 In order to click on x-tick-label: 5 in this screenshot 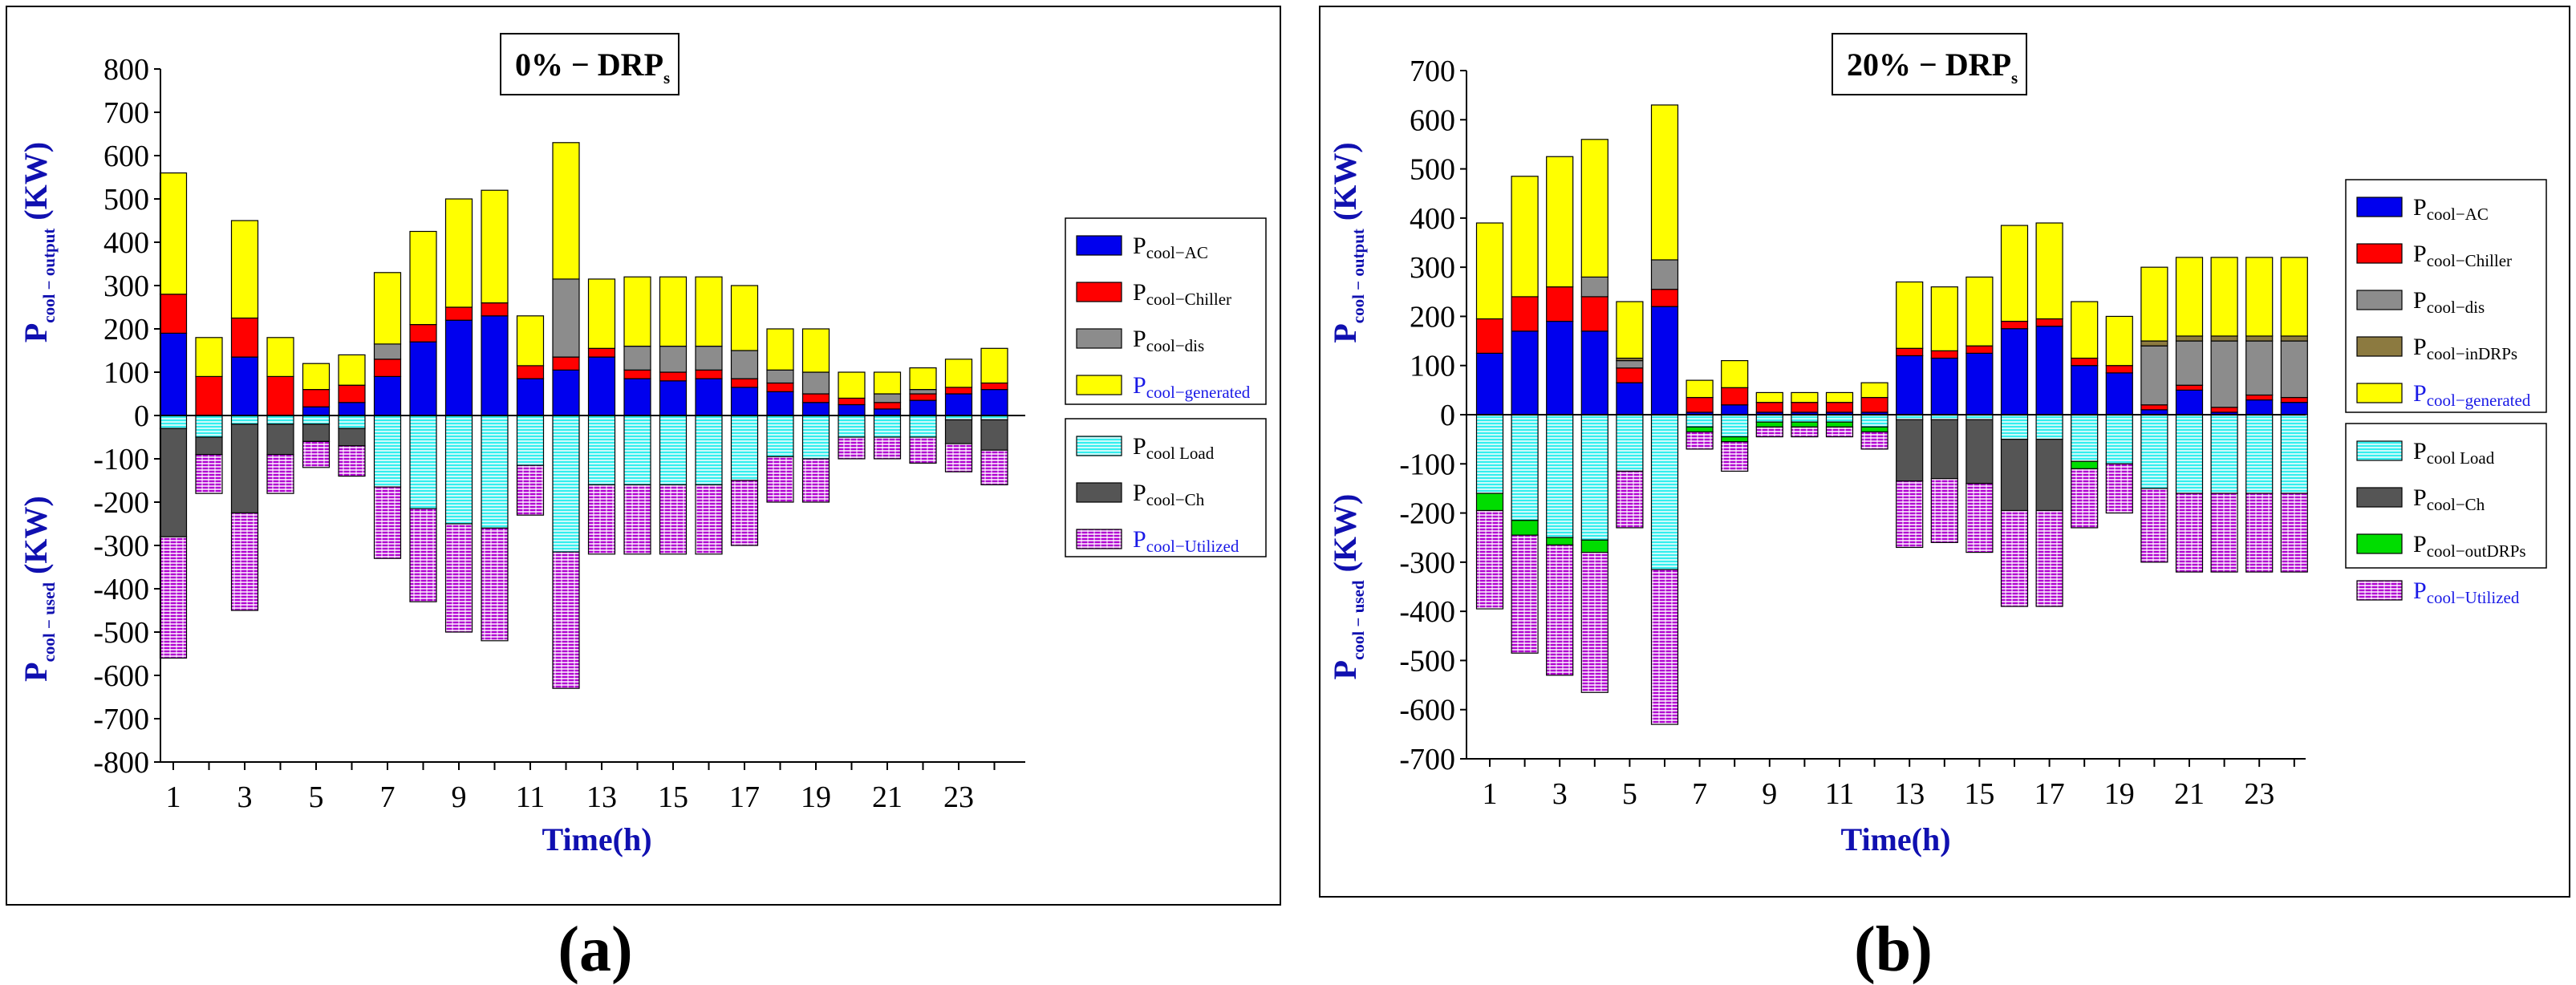, I will do `click(316, 797)`.